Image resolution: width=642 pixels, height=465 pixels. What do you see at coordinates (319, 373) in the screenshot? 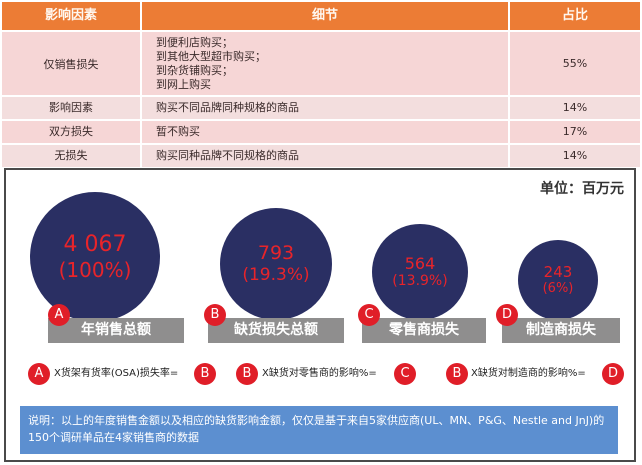
I see `formula-text: X缺货对零售商的影响%=` at bounding box center [319, 373].